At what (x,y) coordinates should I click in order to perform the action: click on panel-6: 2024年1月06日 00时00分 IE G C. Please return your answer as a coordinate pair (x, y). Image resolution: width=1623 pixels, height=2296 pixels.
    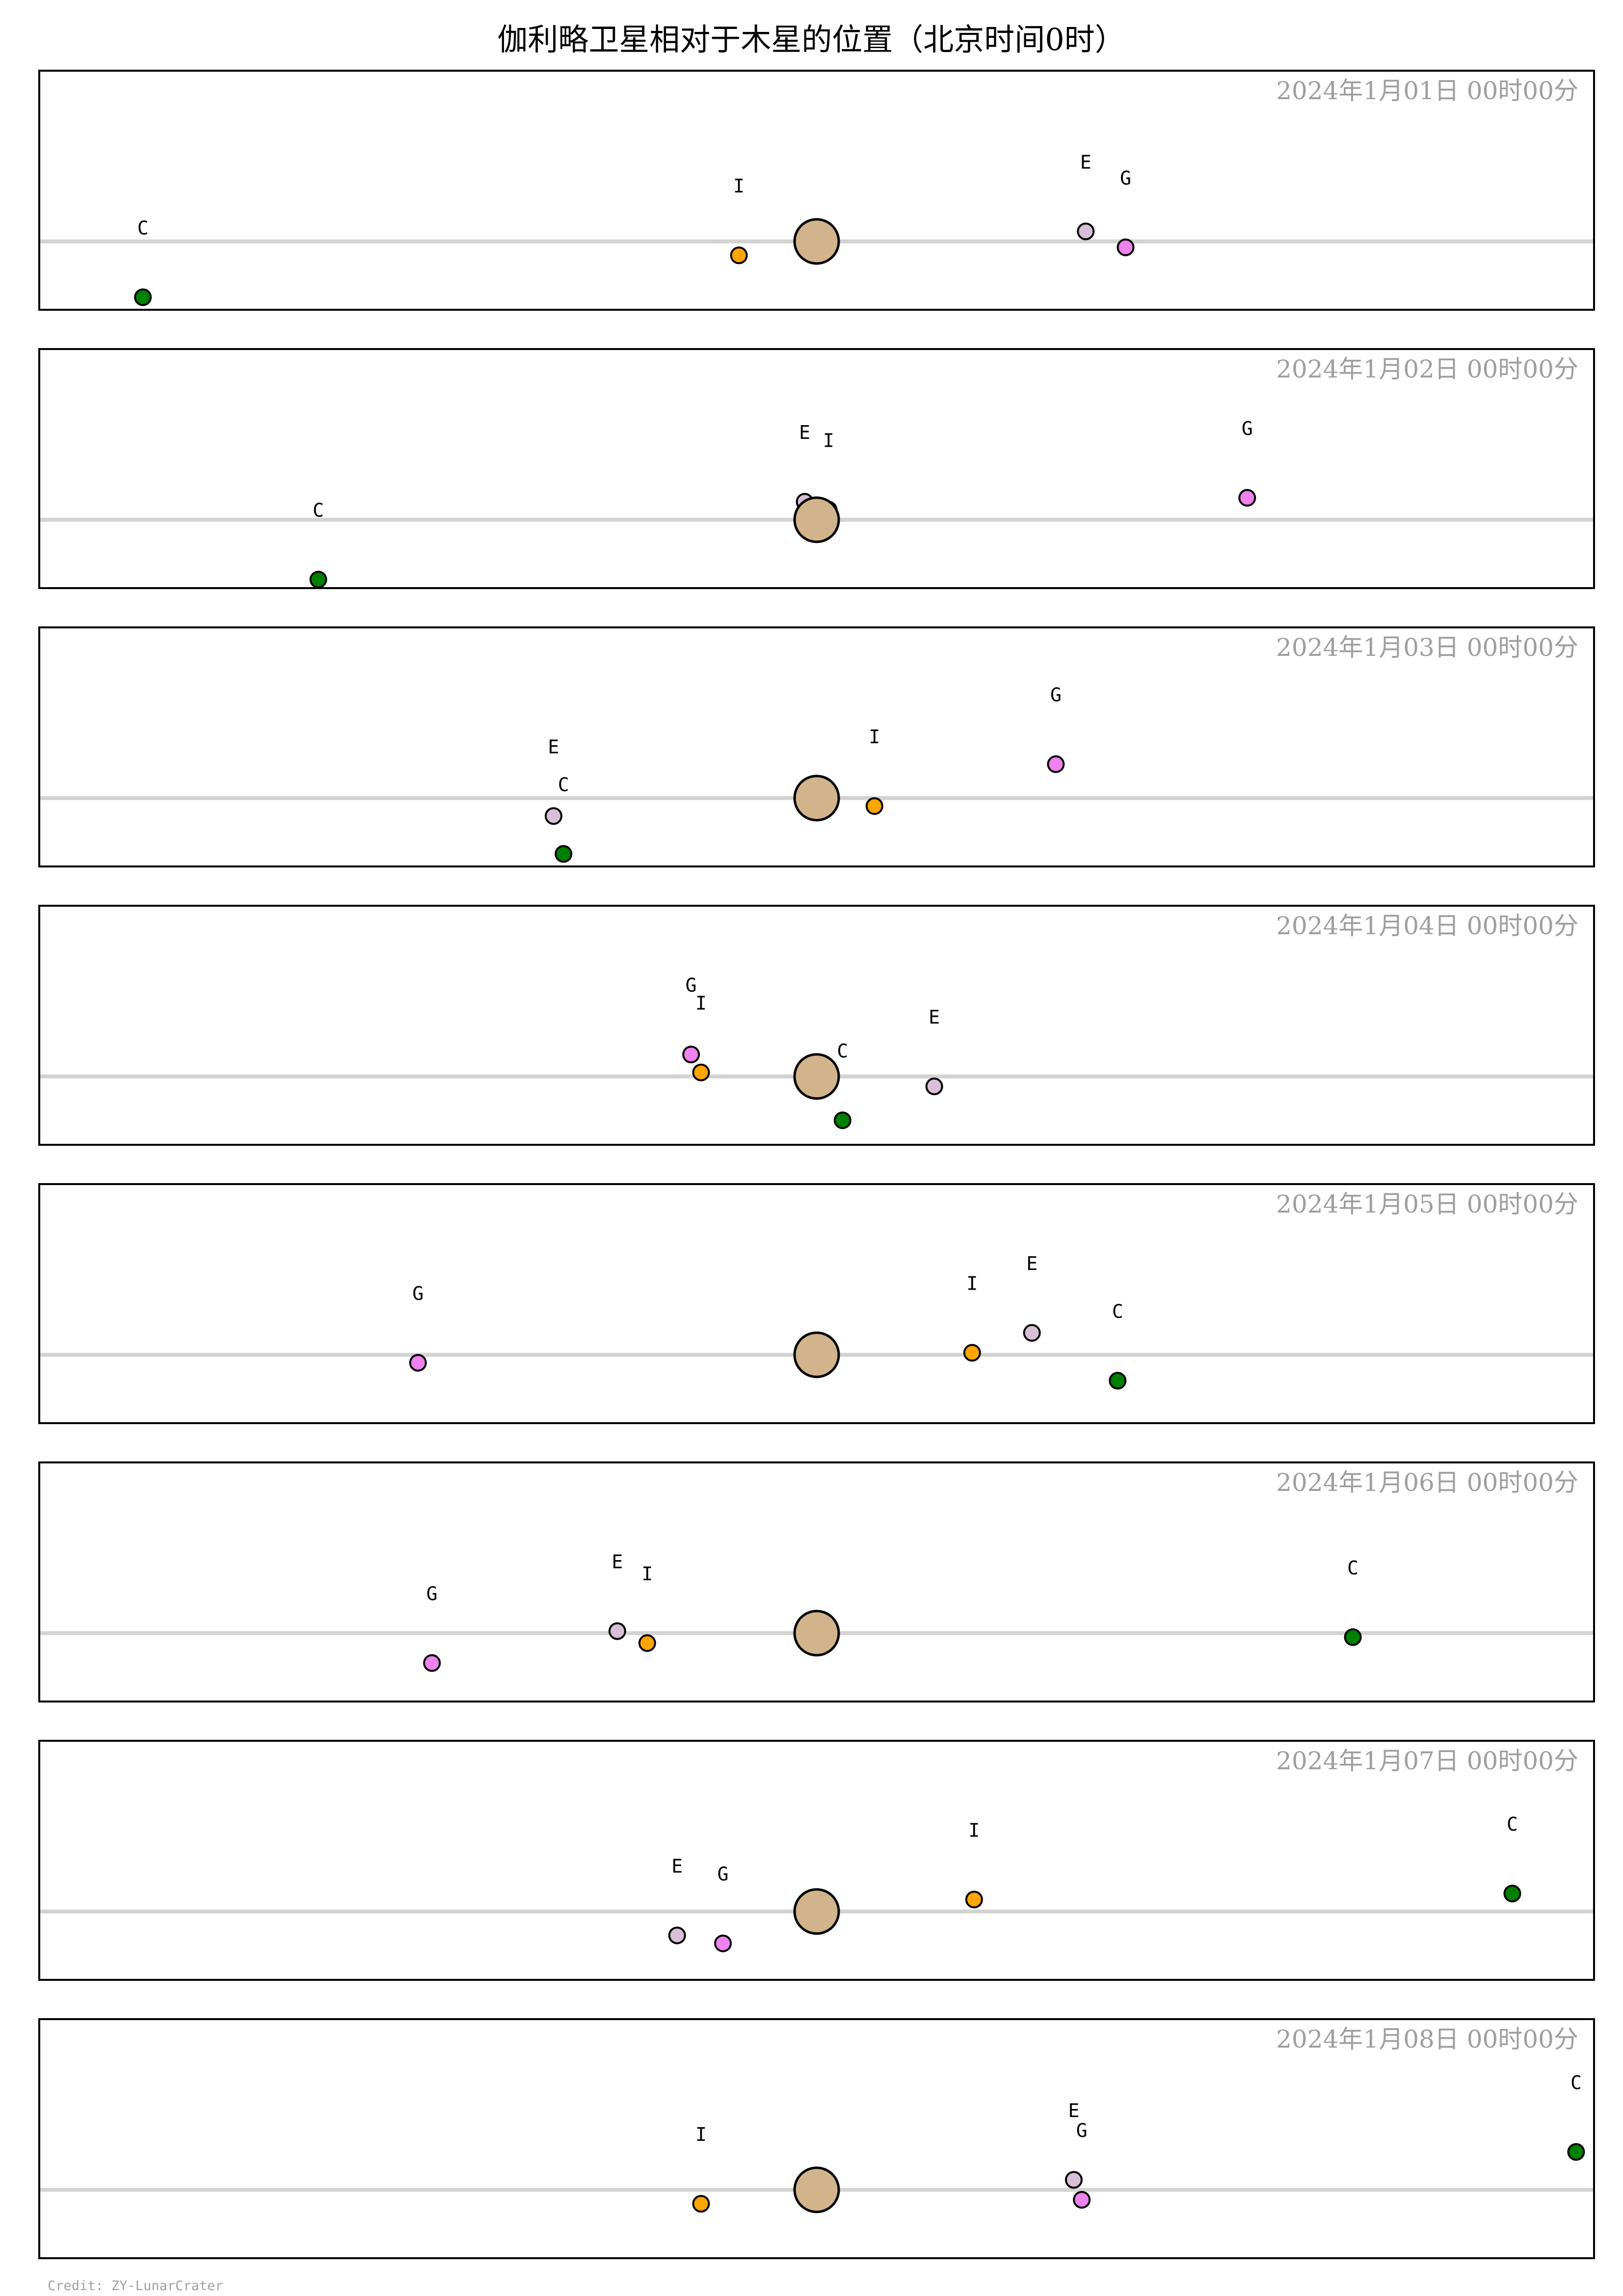
    Looking at the image, I should click on (816, 1581).